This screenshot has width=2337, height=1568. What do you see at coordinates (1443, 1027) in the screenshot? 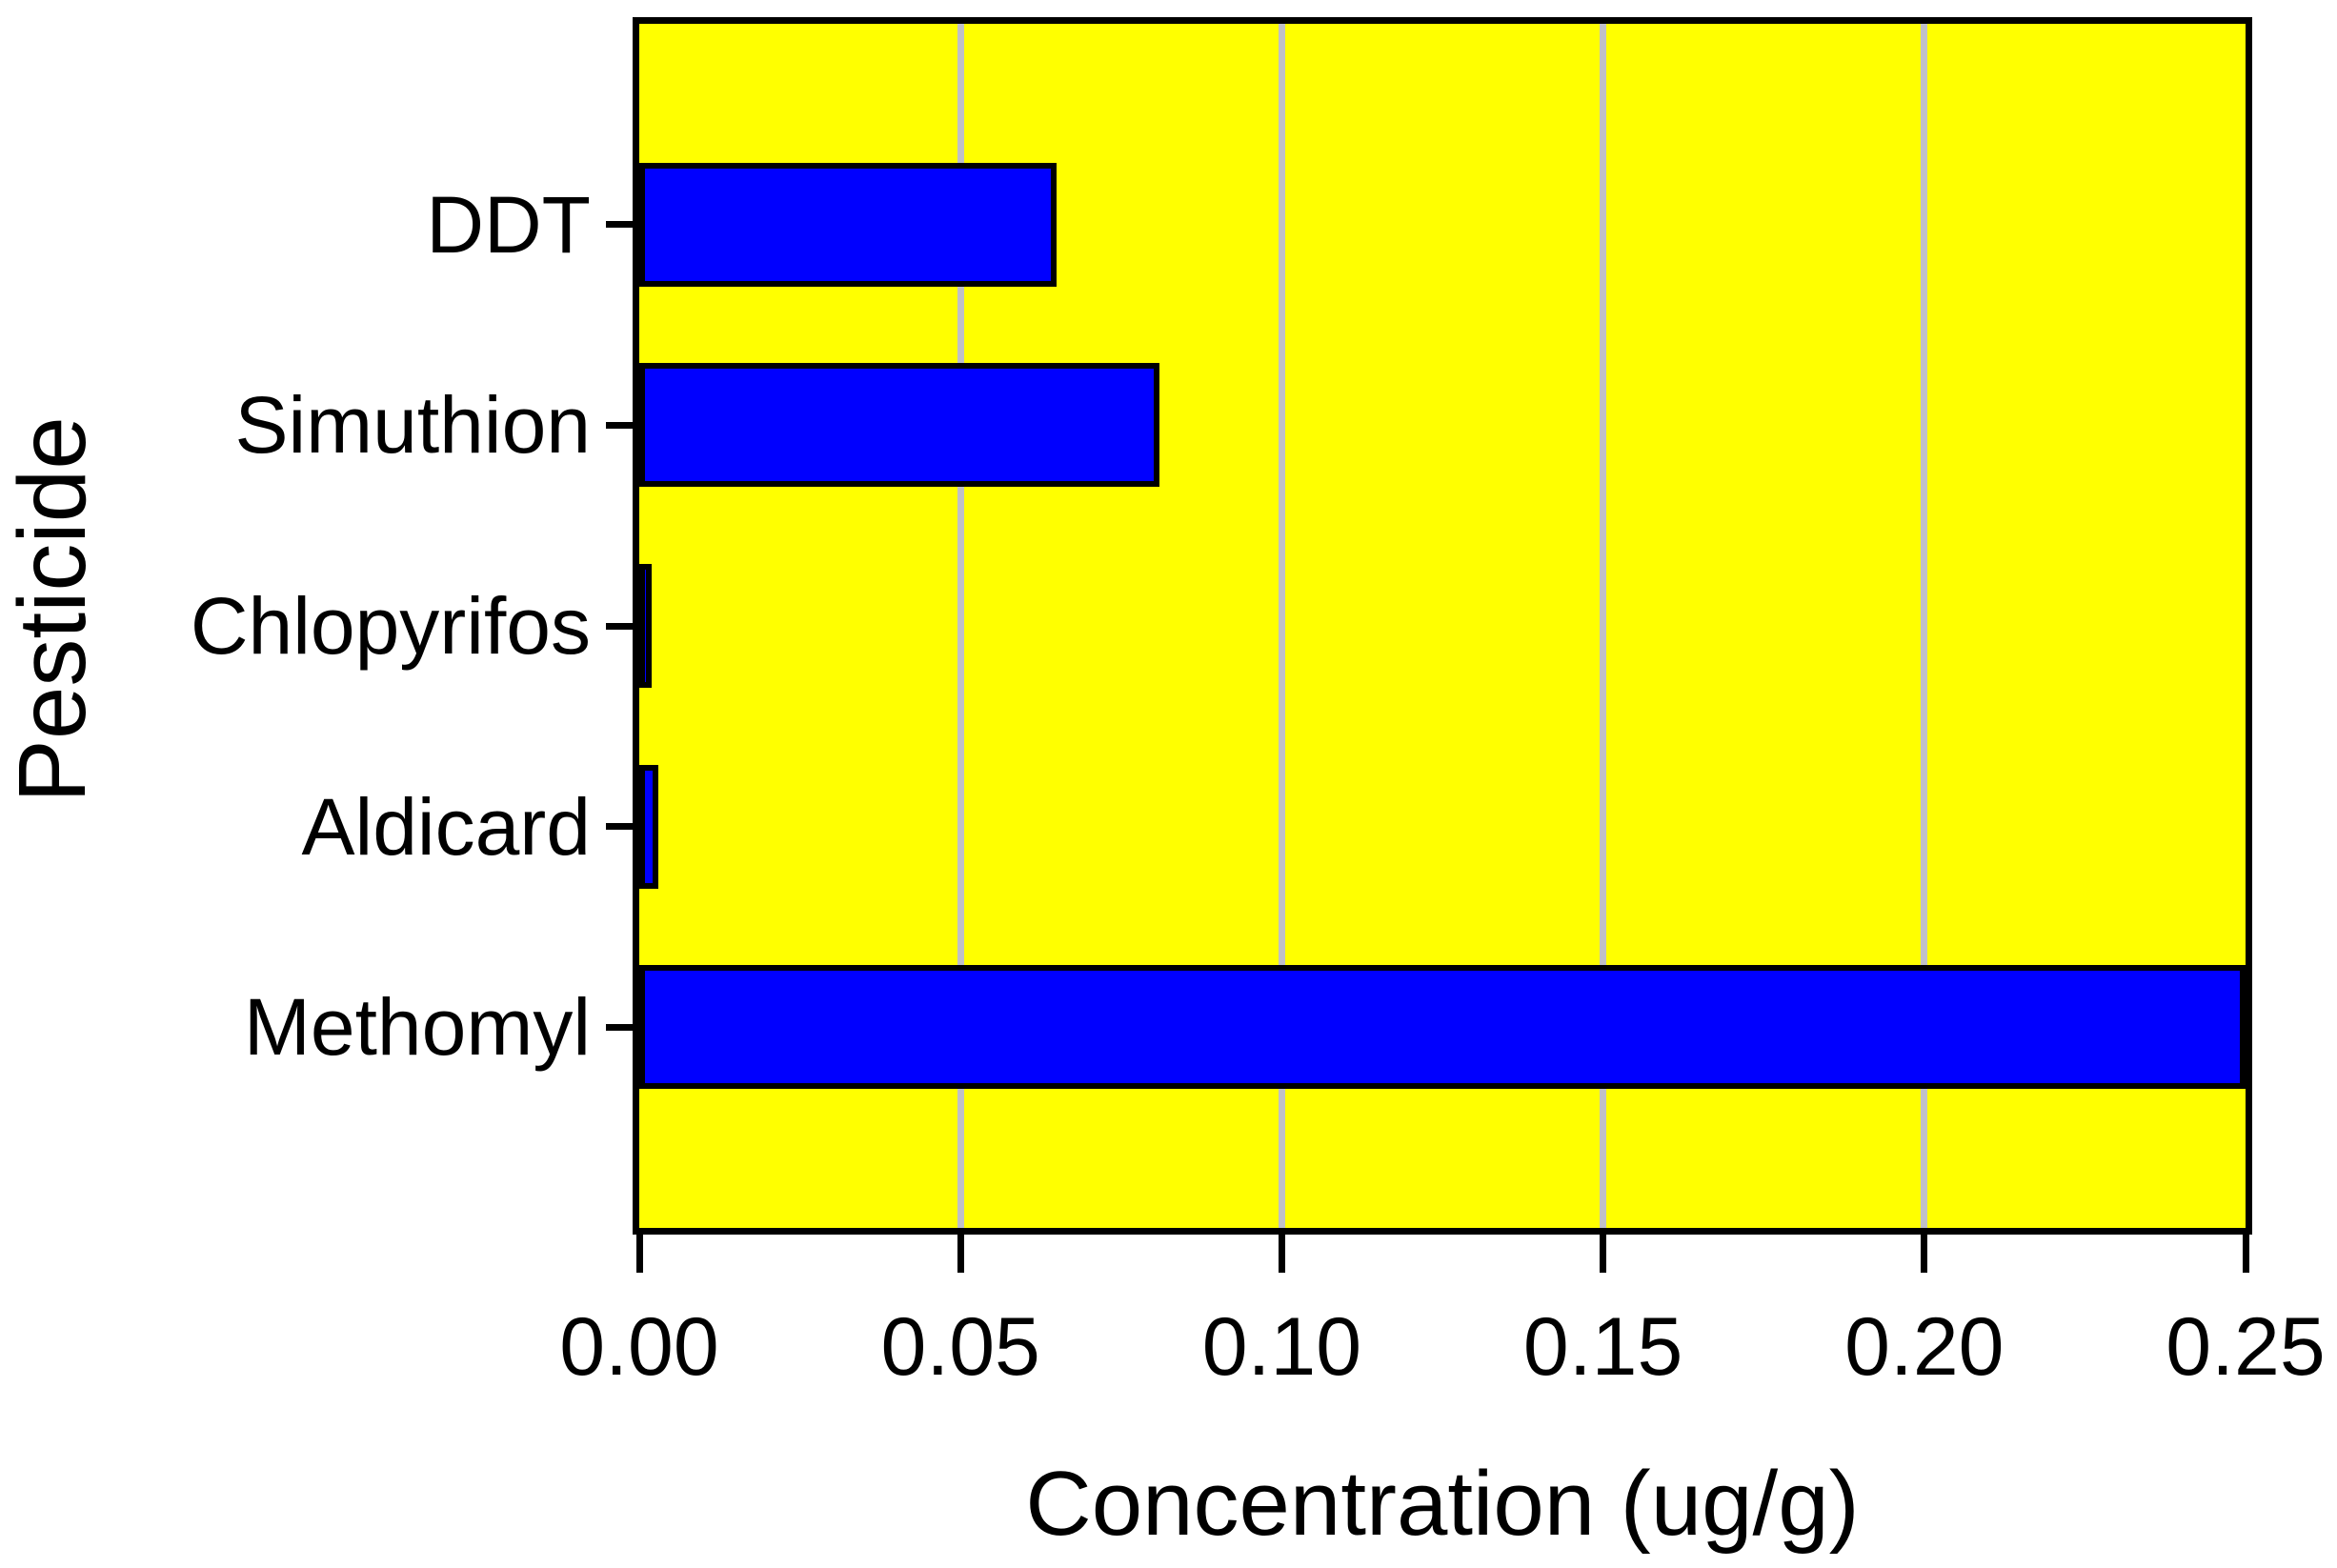
I see `bar-methomyl` at bounding box center [1443, 1027].